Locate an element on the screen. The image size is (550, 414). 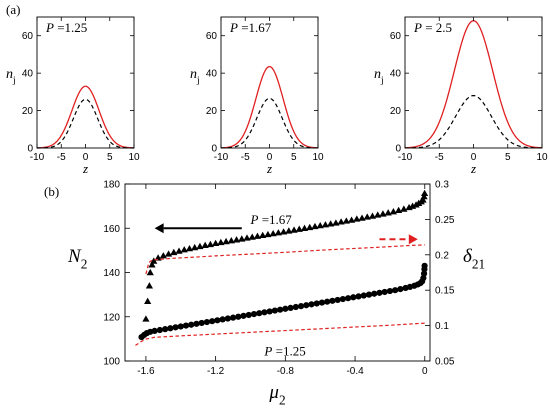
power-annotation: P =1.25 is located at coordinates (66, 27).